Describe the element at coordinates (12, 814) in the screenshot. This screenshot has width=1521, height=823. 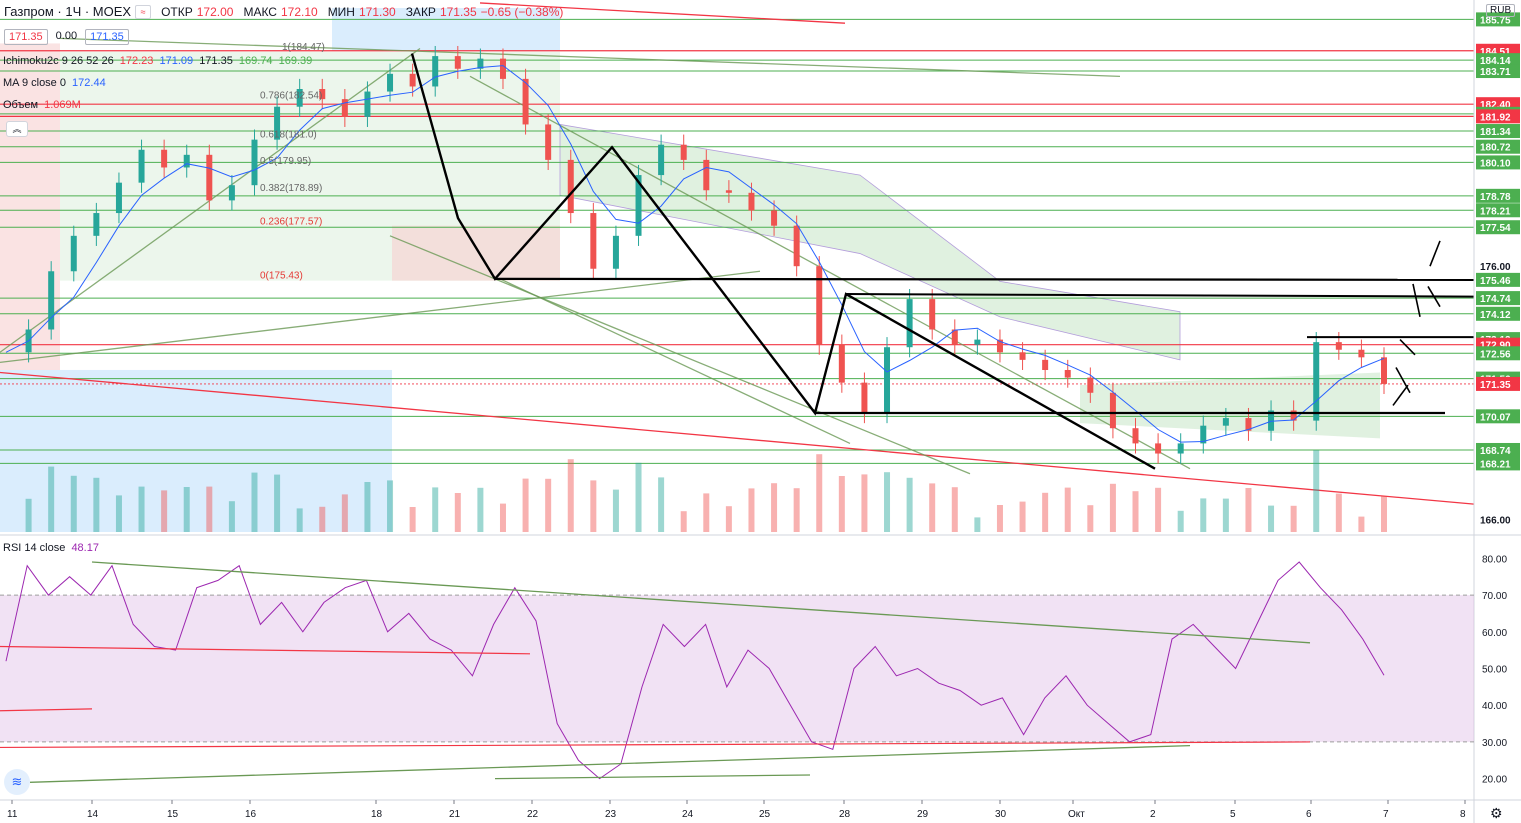
I see `time-tick-label: 11` at that location.